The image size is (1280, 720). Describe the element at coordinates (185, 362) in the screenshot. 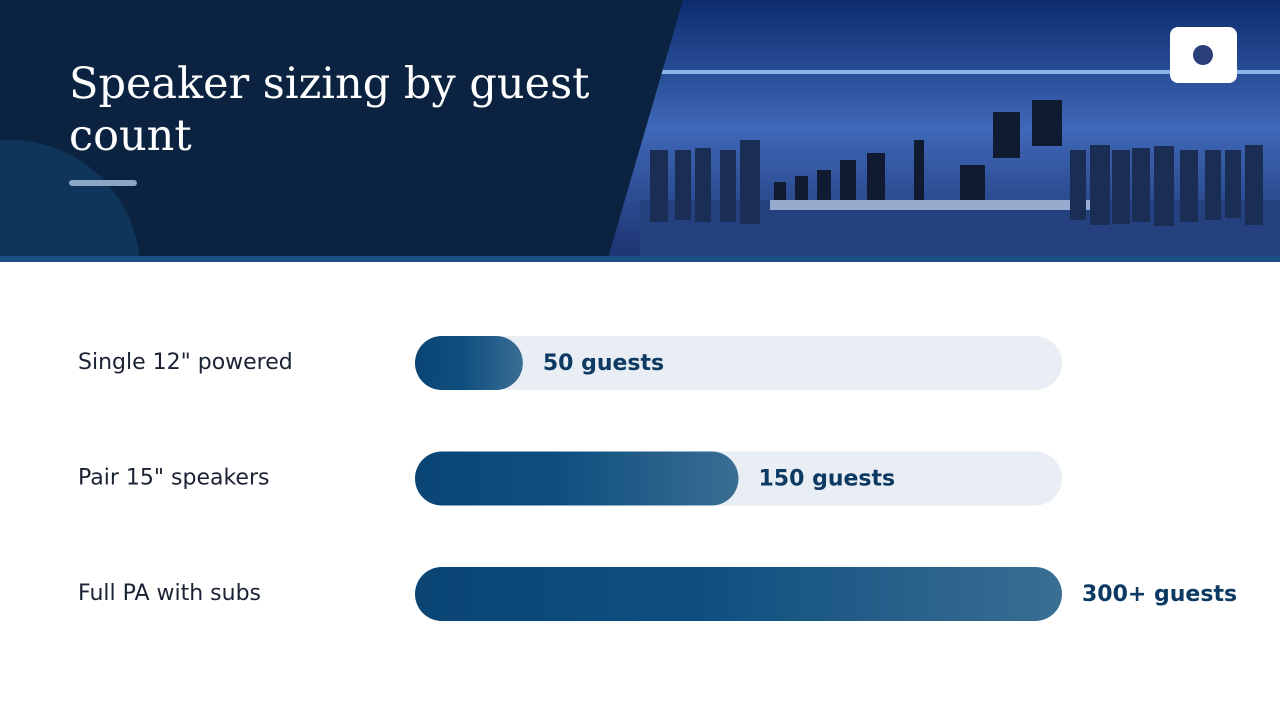

I see `category-label: Single 12" powered` at that location.